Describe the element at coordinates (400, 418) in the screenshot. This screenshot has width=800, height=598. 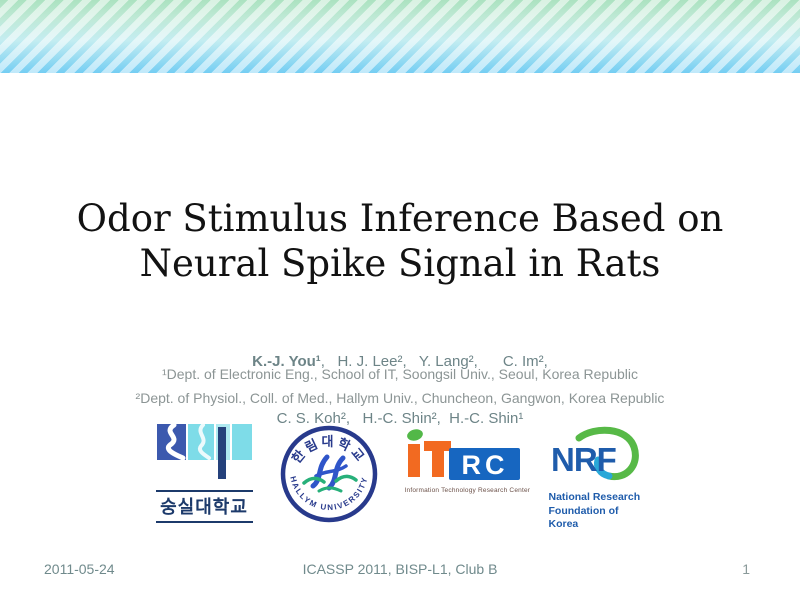
I see `author-line-2: C. S. Koh², H.-C. Shin², H.-C. Shin¹` at that location.